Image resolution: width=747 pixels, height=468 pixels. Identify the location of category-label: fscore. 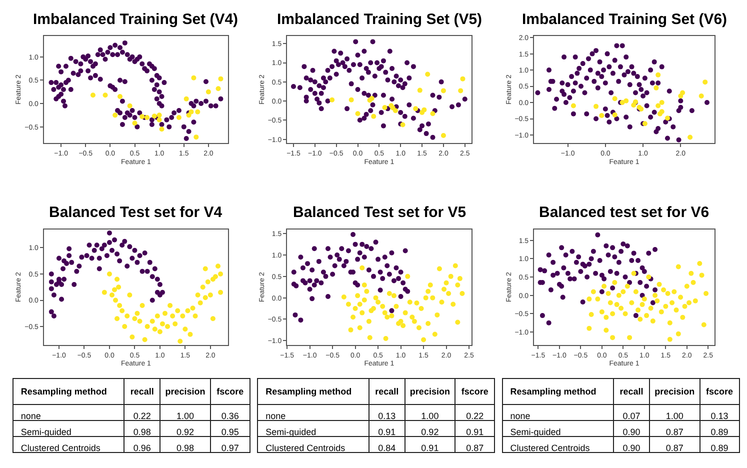
(230, 391).